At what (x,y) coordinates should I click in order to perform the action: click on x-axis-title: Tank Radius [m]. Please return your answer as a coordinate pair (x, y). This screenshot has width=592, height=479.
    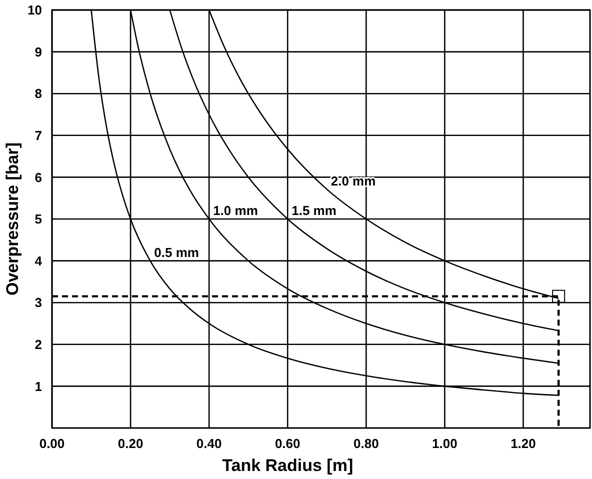
    Looking at the image, I should click on (288, 465).